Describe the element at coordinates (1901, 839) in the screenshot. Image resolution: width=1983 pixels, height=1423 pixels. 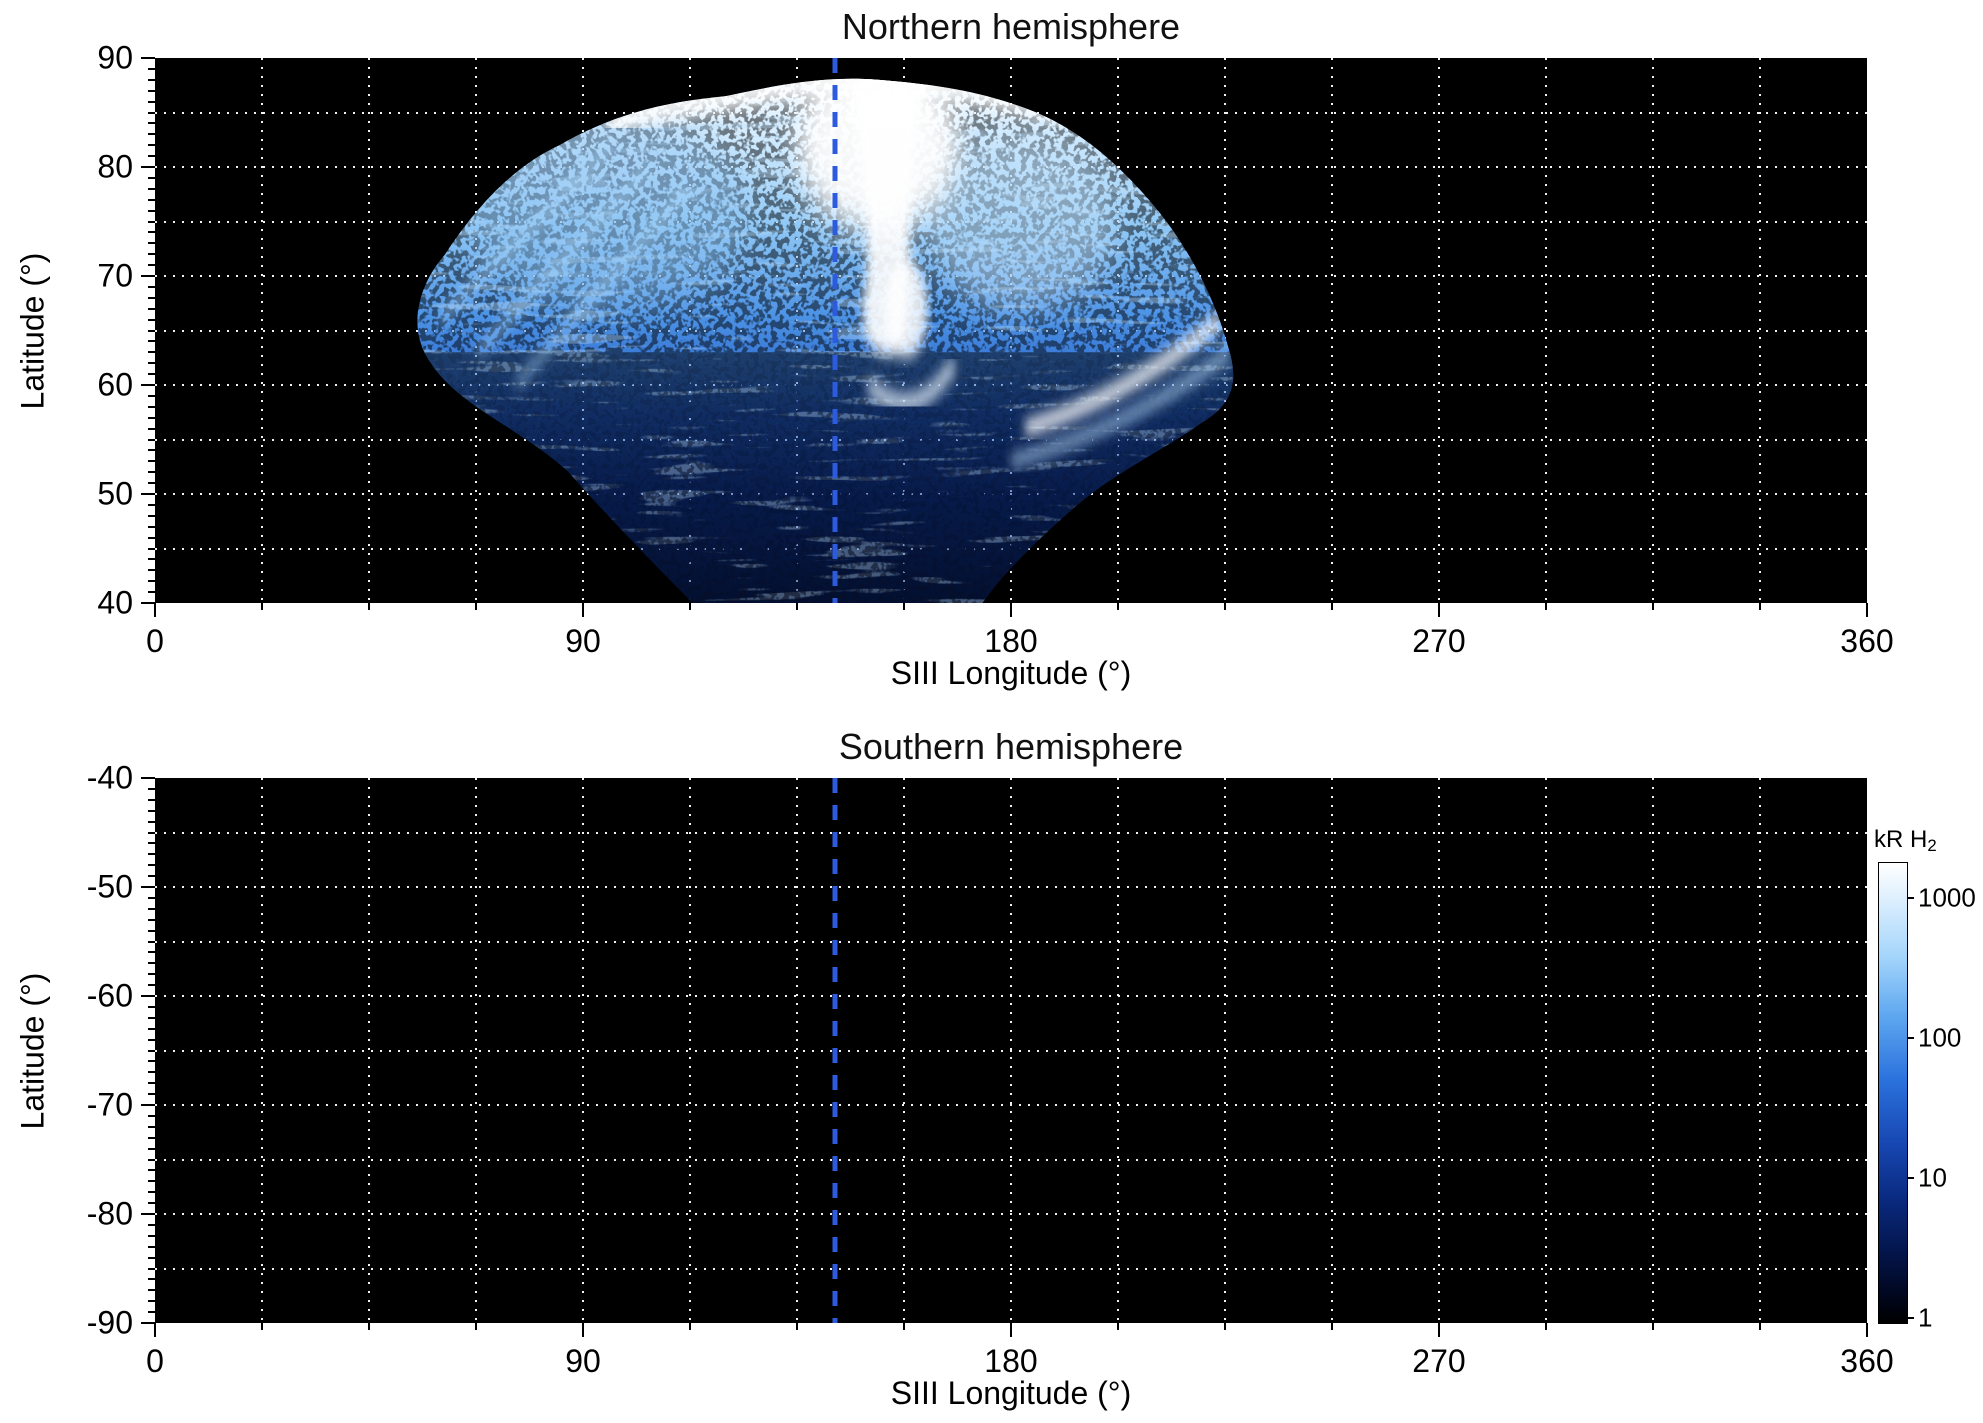
I see `colorbar-label-main: kR H` at that location.